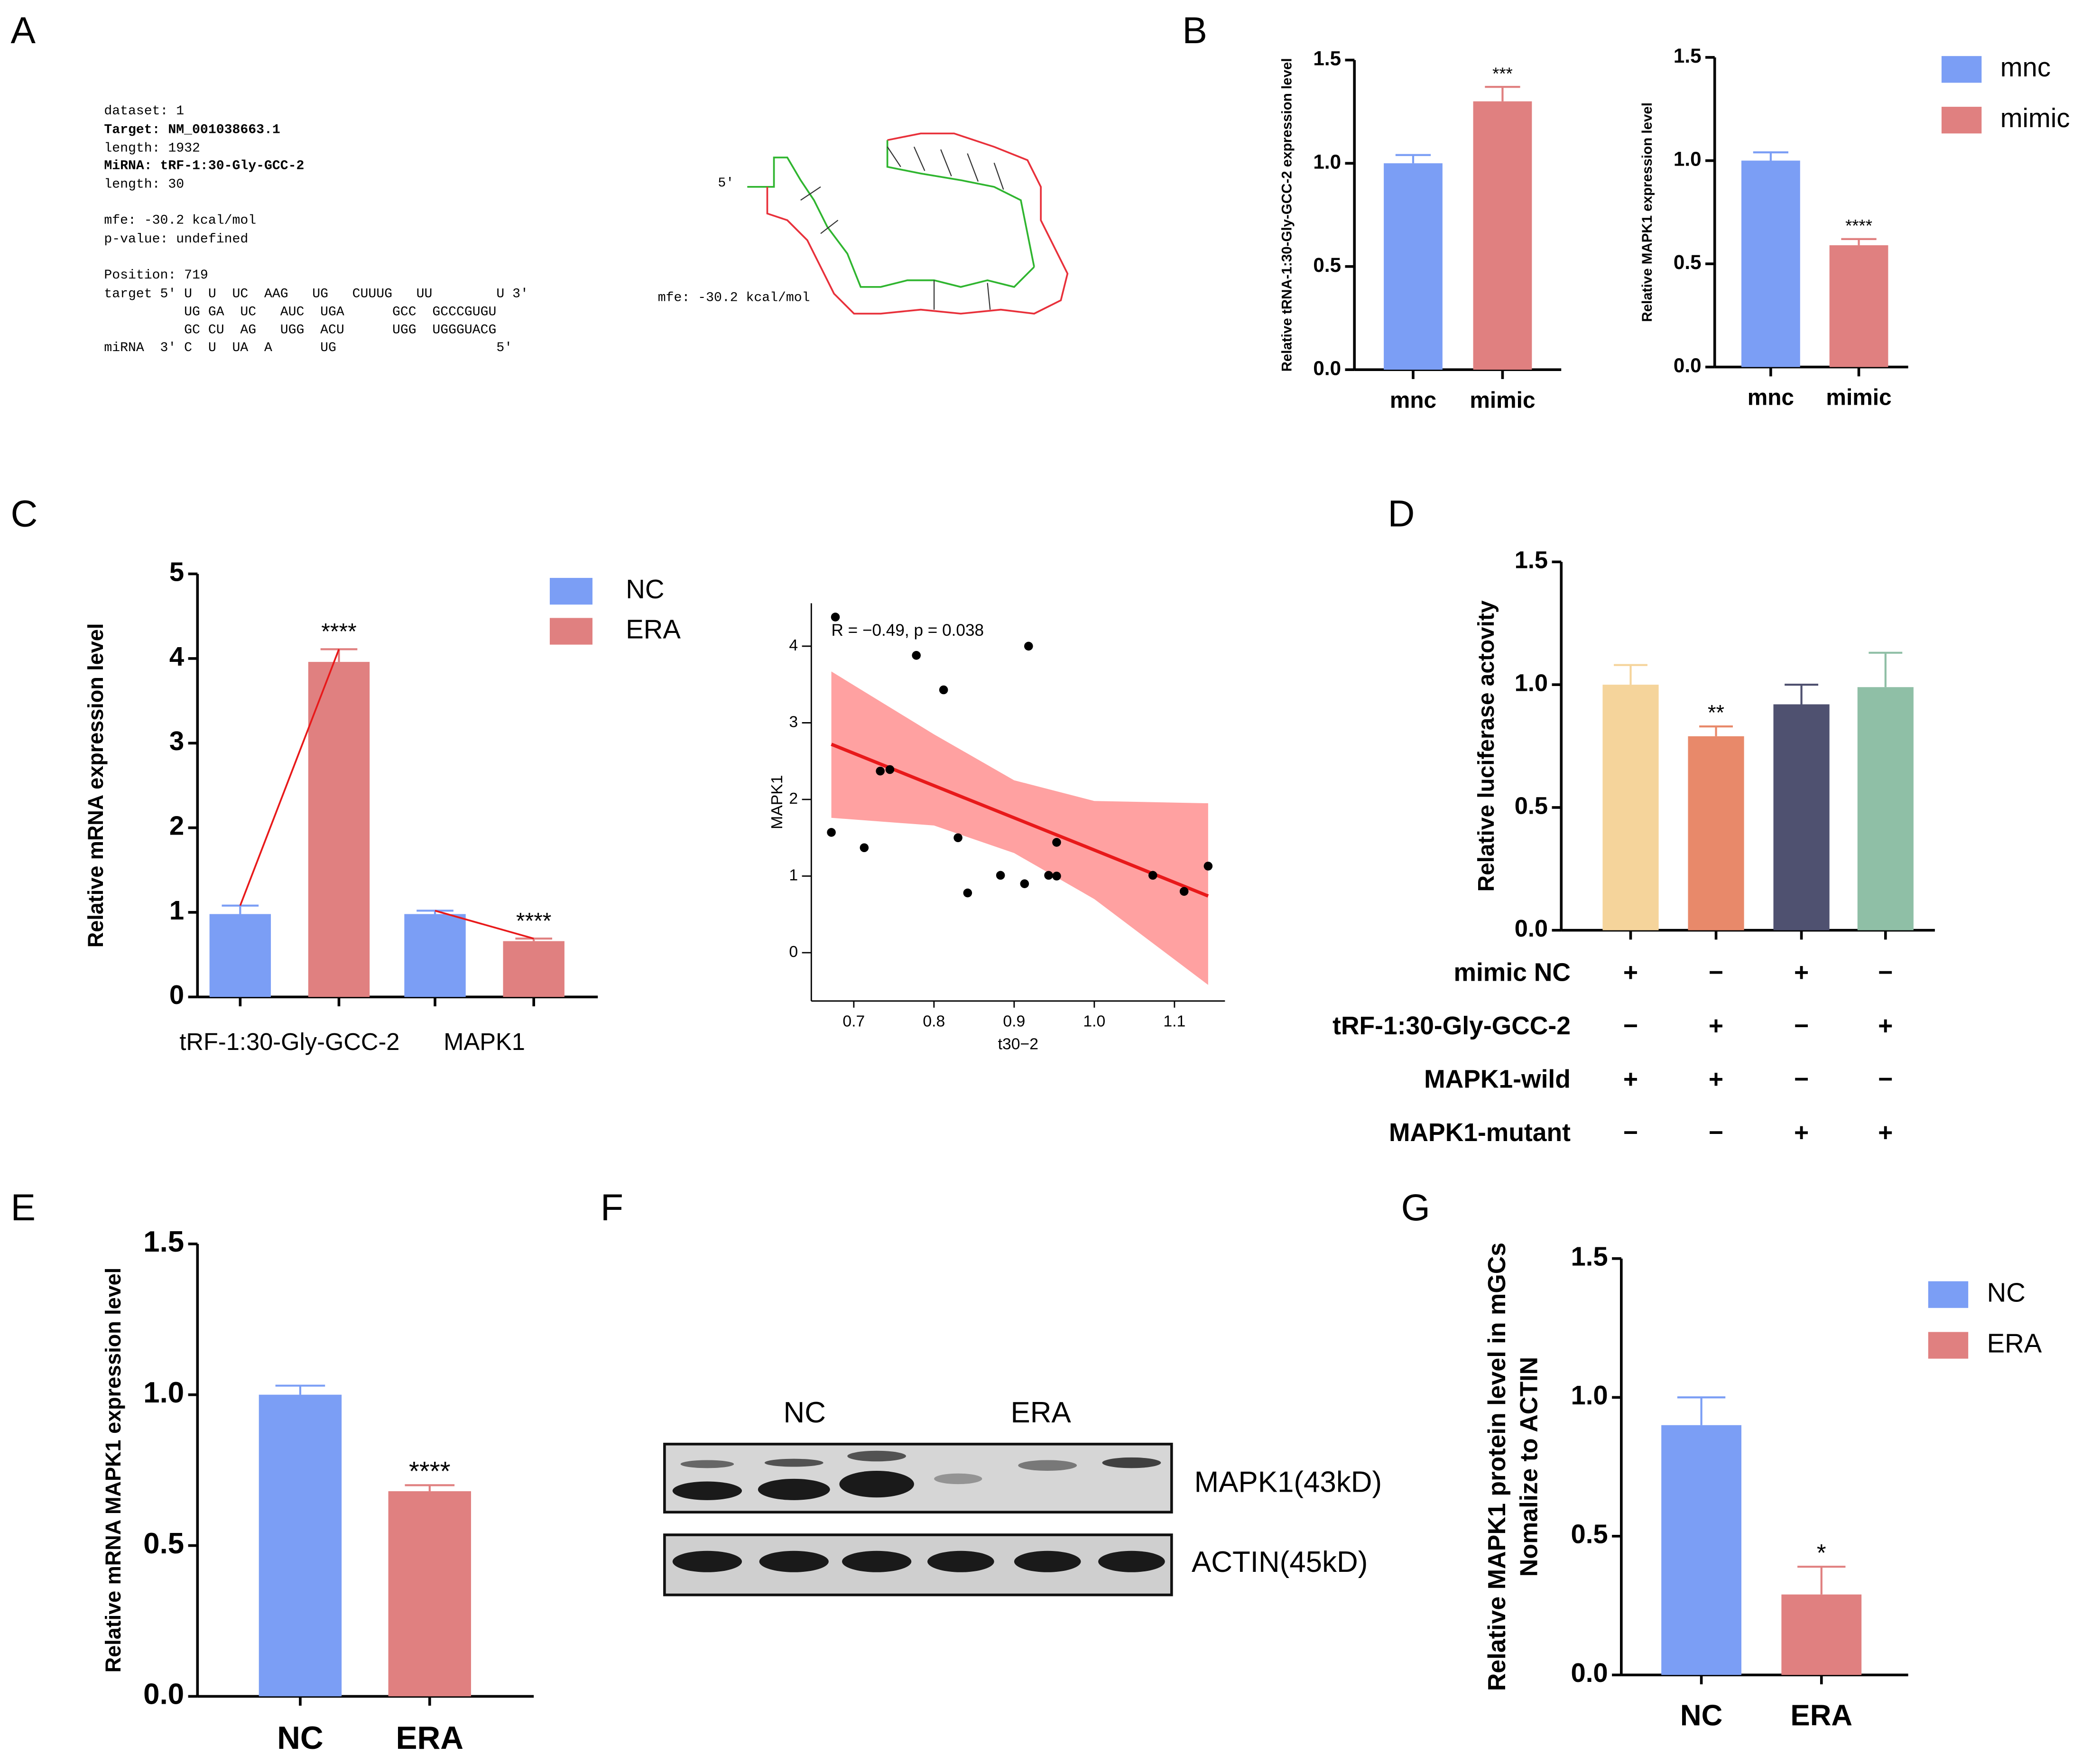 The image size is (2091, 1764). What do you see at coordinates (1480, 1133) in the screenshot?
I see `condition-label: MAPK1-mutant` at bounding box center [1480, 1133].